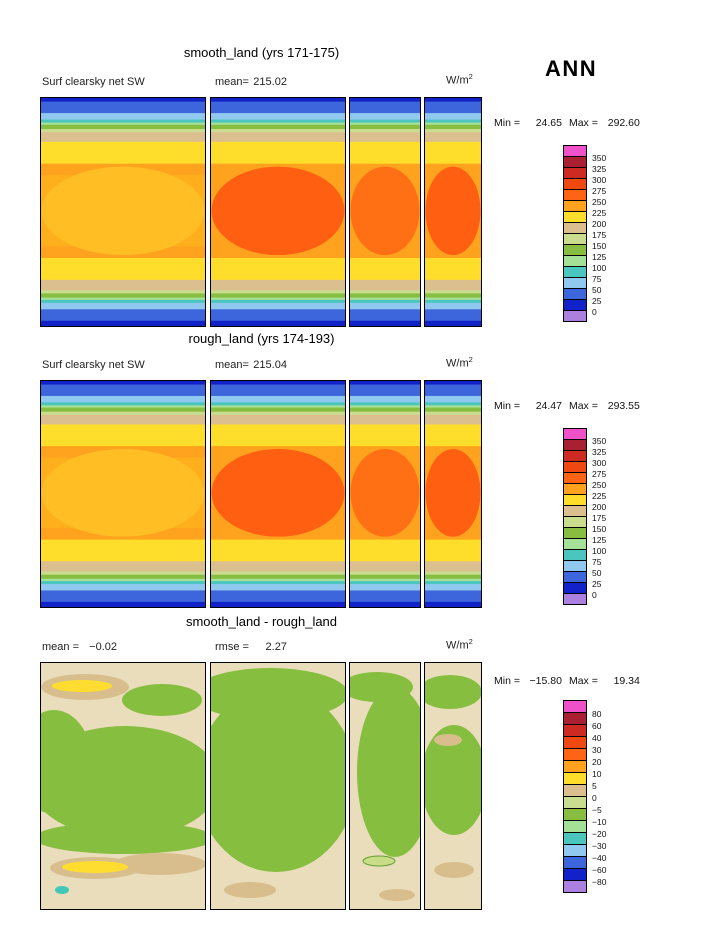  Describe the element at coordinates (571, 68) in the screenshot. I see `season-label: ANN` at that location.